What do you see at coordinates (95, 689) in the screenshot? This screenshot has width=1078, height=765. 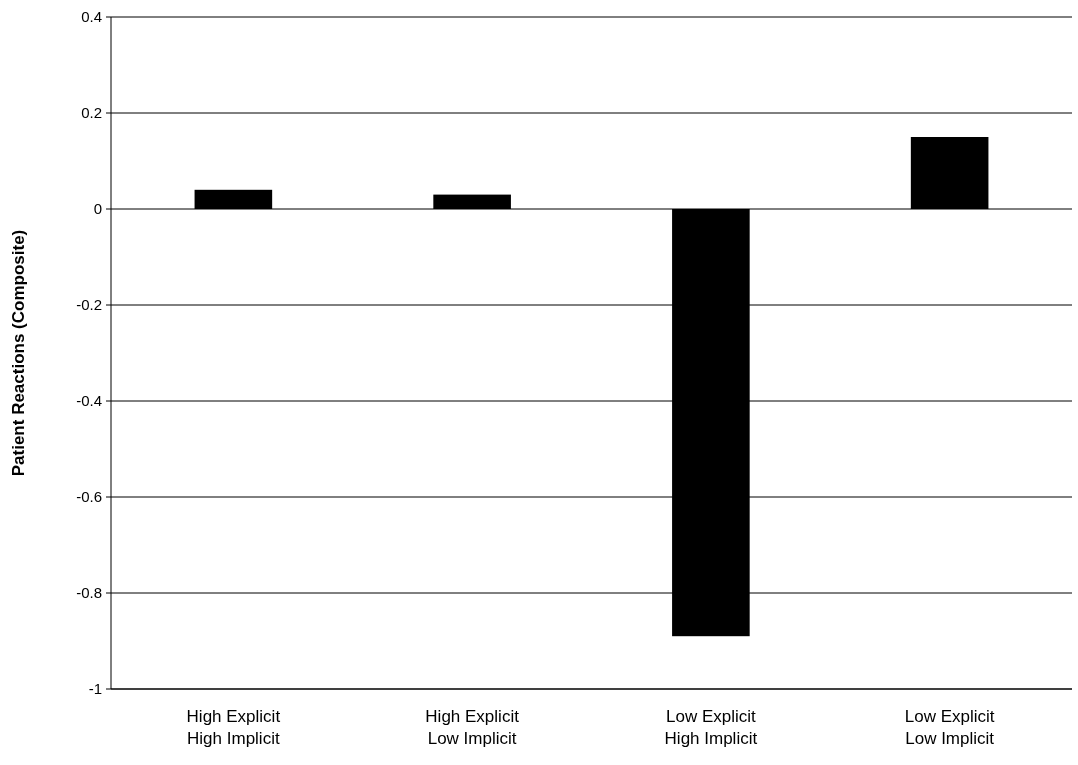 I see `y-tick-label: -1` at bounding box center [95, 689].